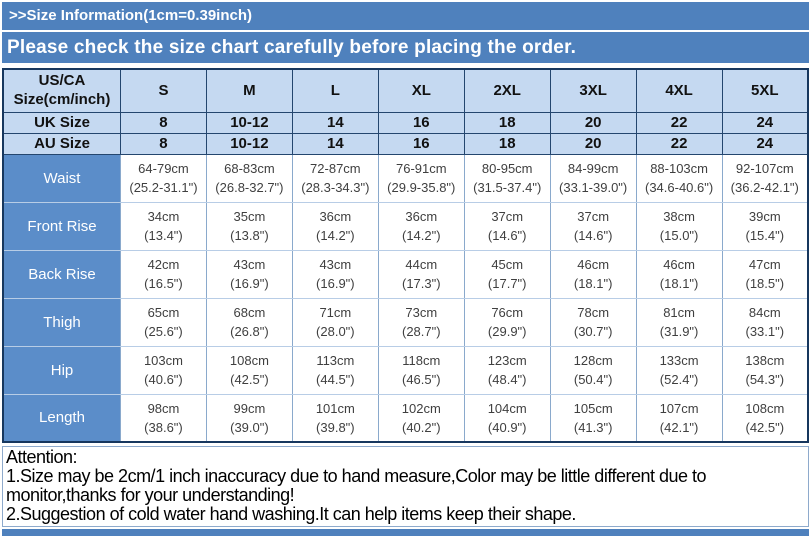 This screenshot has height=536, width=811. Describe the element at coordinates (249, 90) in the screenshot. I see `size-column-header: M` at that location.